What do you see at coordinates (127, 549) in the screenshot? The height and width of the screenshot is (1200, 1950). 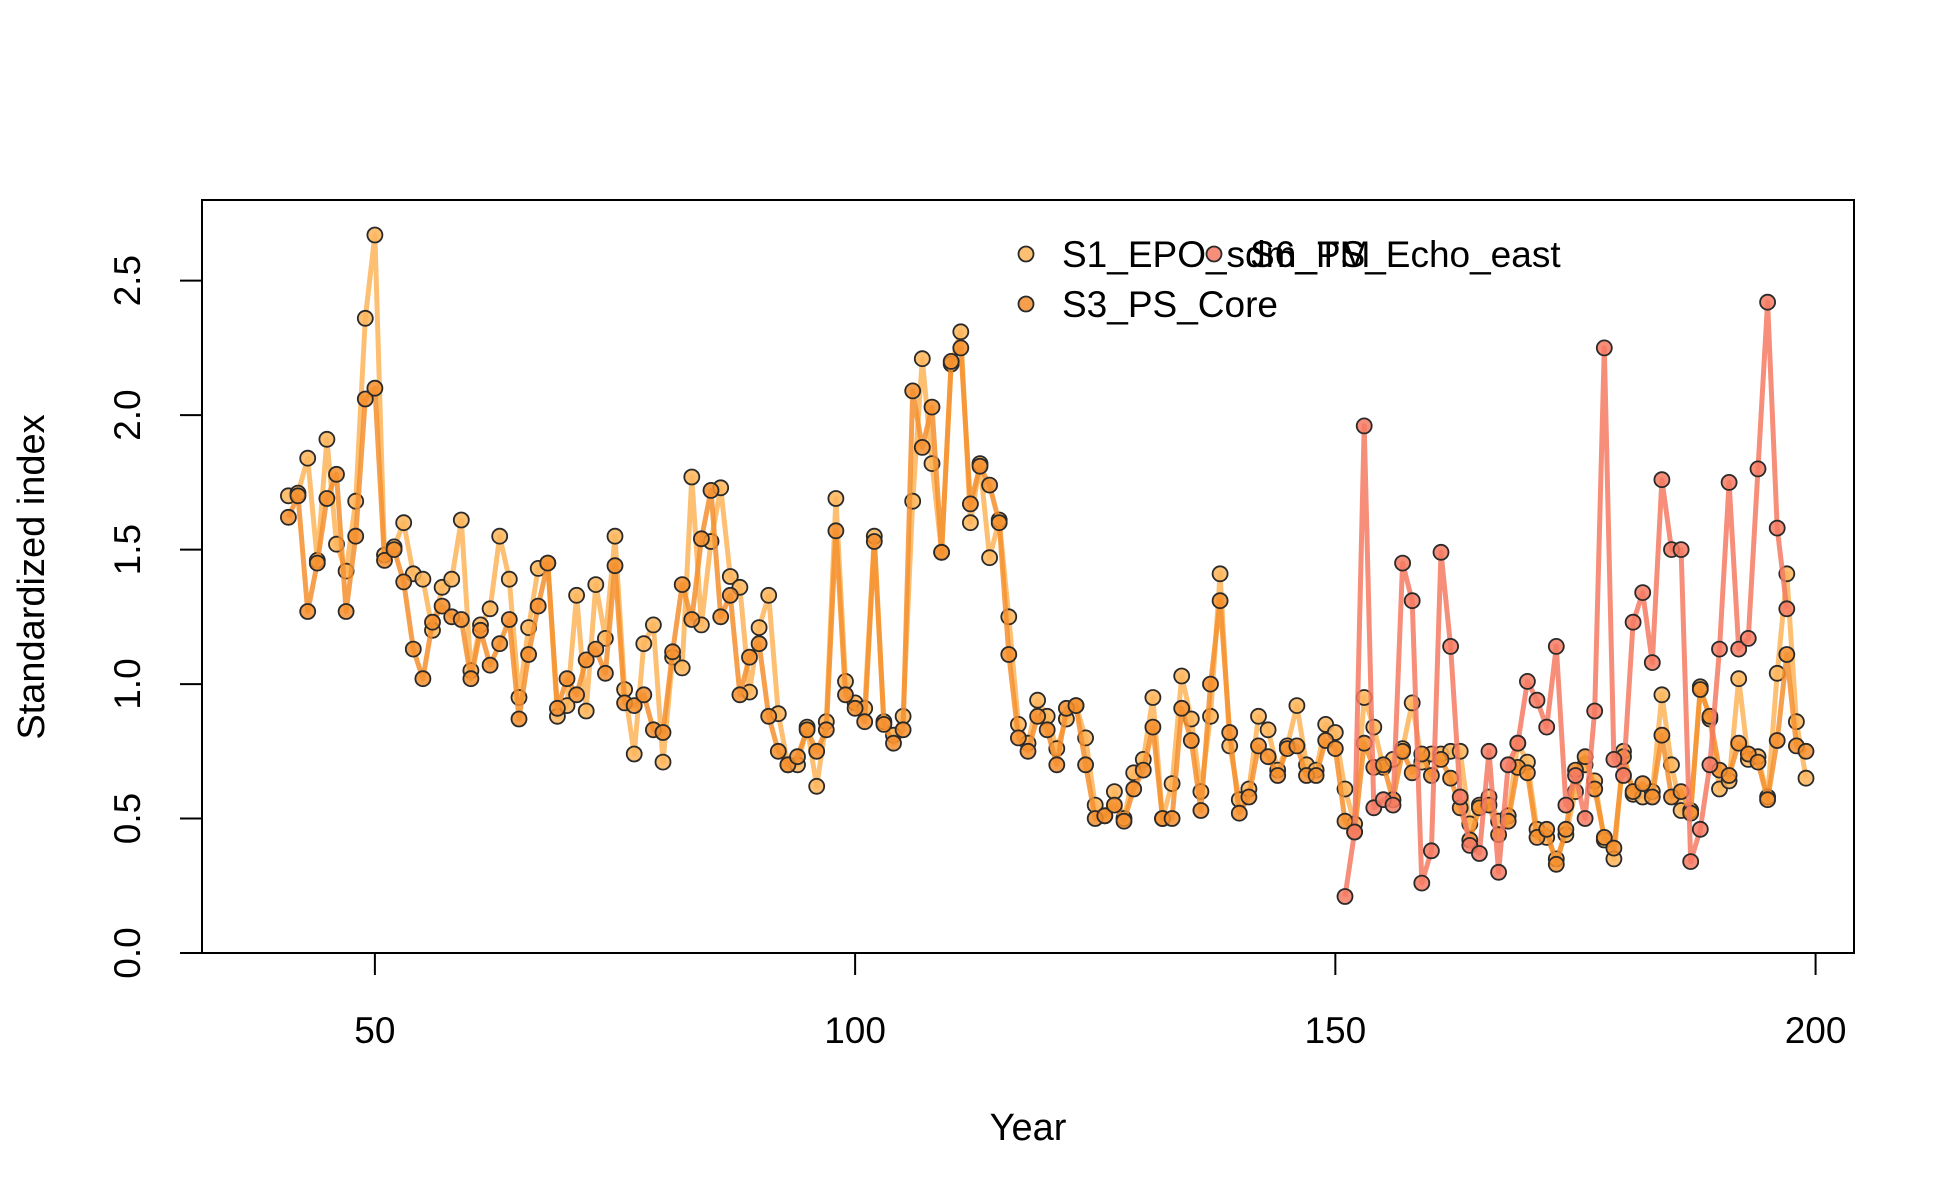 I see `y-tick-label: 1.5` at bounding box center [127, 549].